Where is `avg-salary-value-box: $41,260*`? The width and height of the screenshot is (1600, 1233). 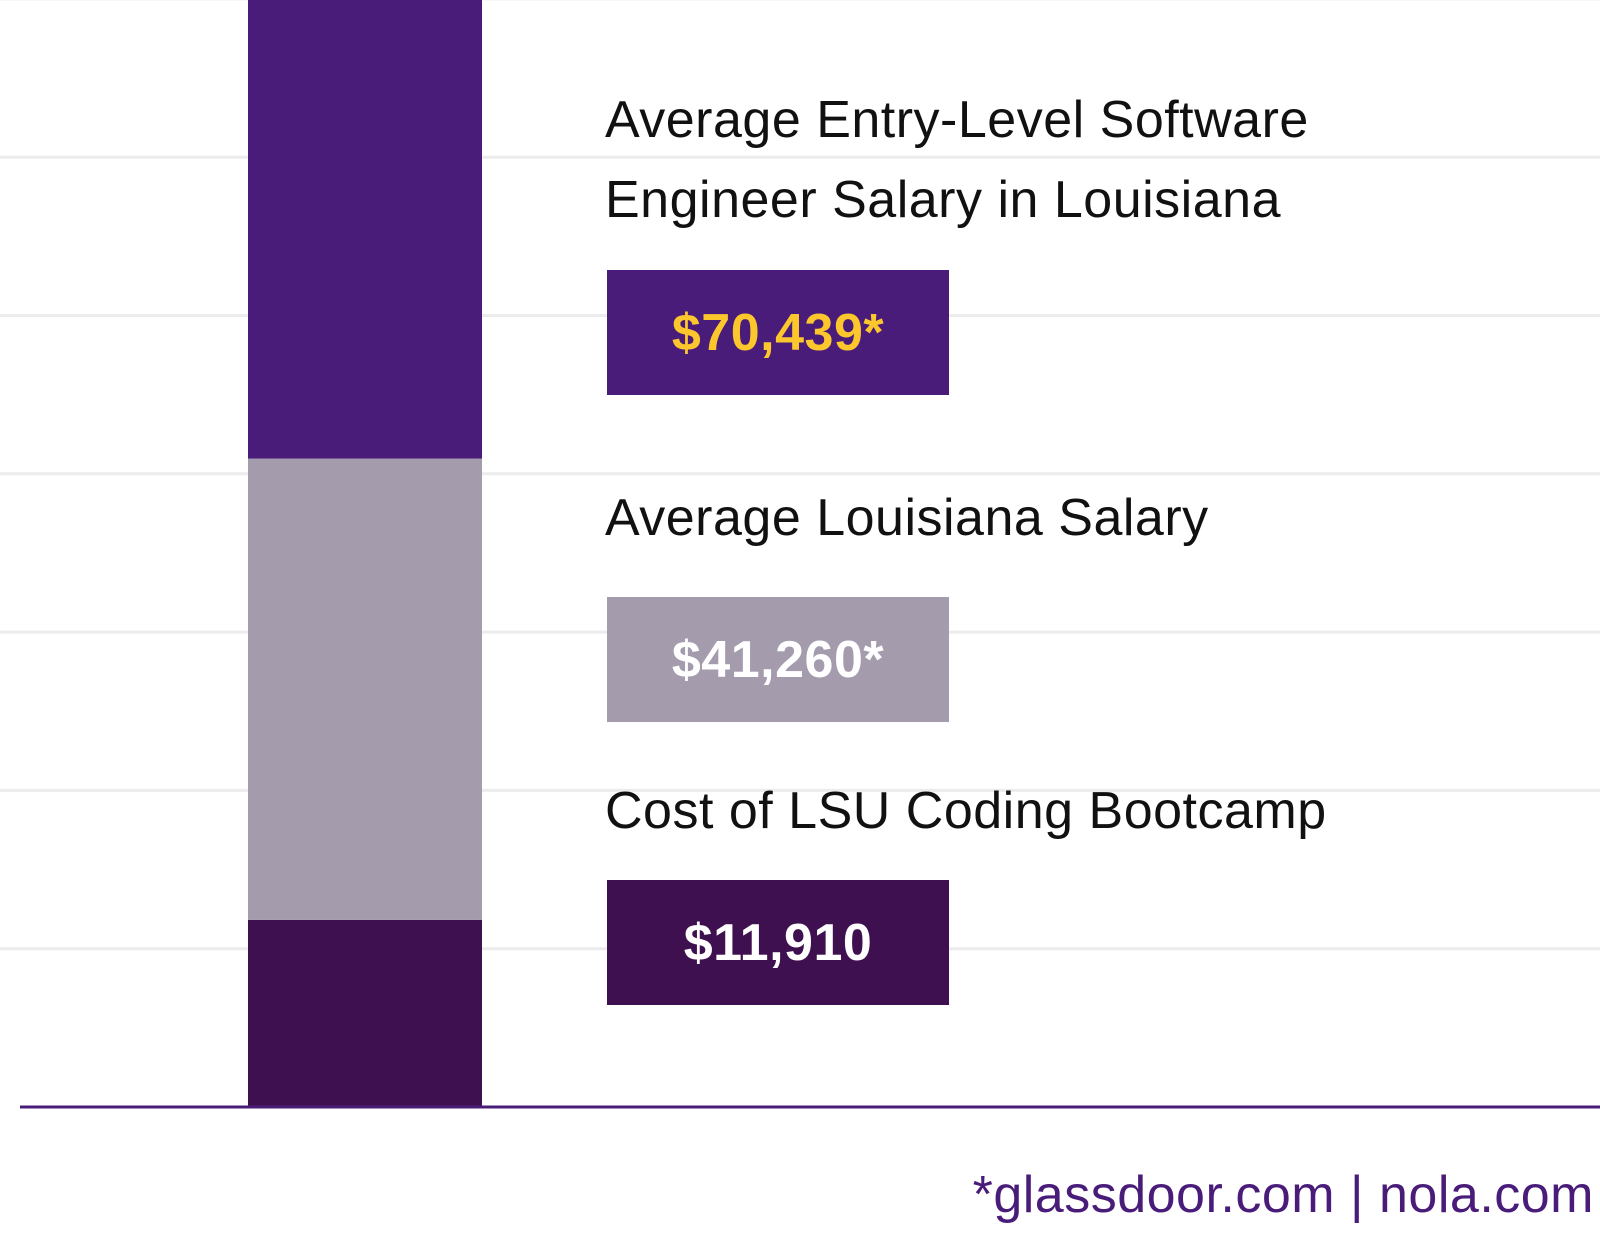 avg-salary-value-box: $41,260* is located at coordinates (778, 659).